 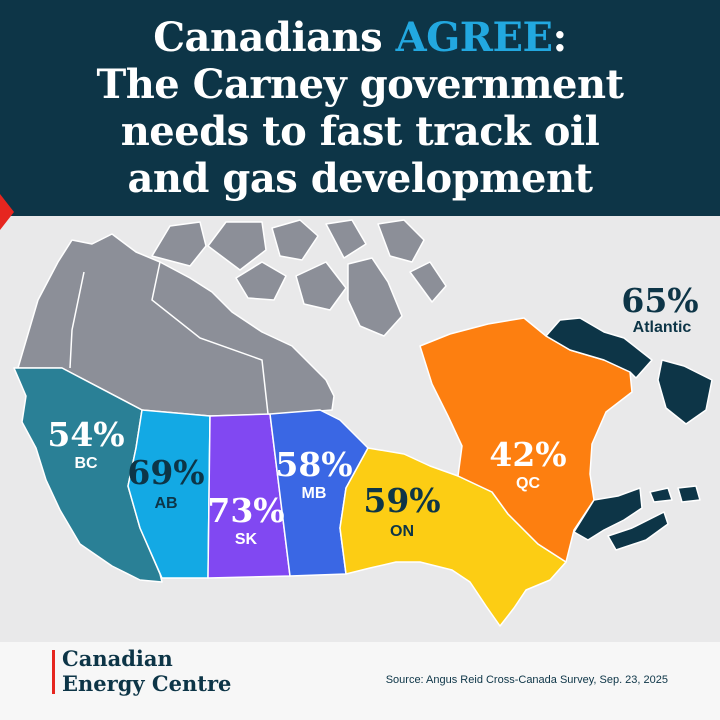 I want to click on label-atlantic: 65% Atlantic, so click(x=659, y=308).